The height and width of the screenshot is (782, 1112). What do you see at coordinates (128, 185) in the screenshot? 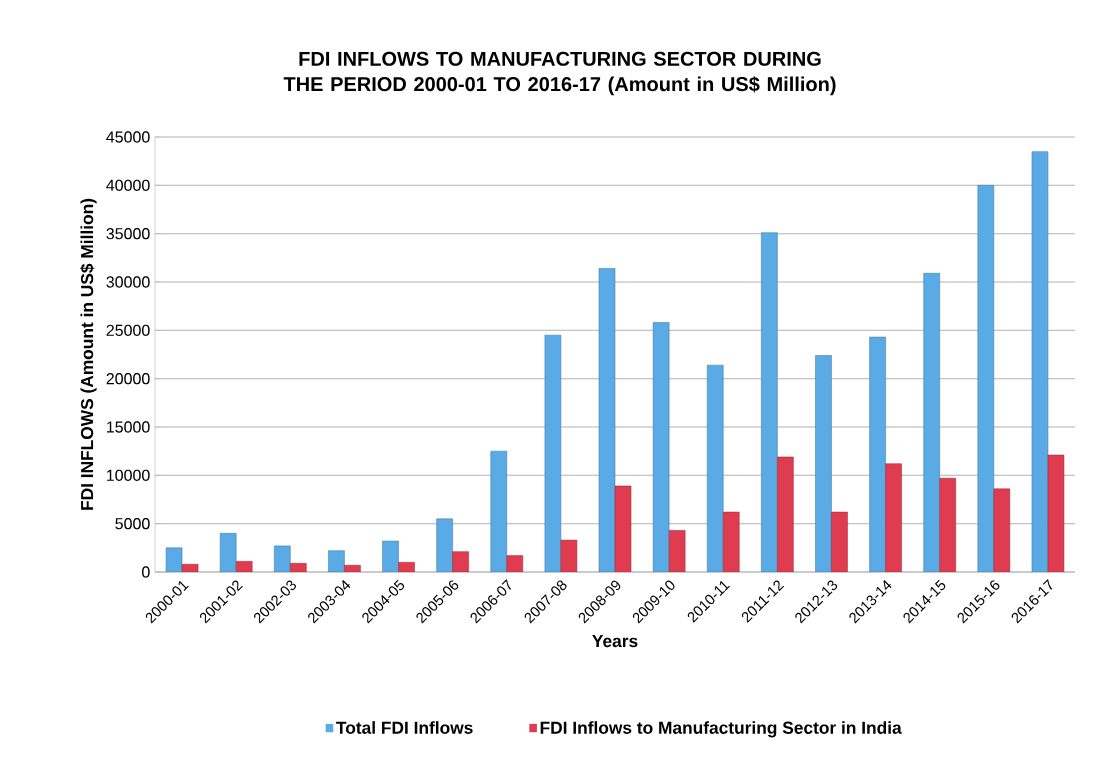
I see `y-tick-label: 40000` at bounding box center [128, 185].